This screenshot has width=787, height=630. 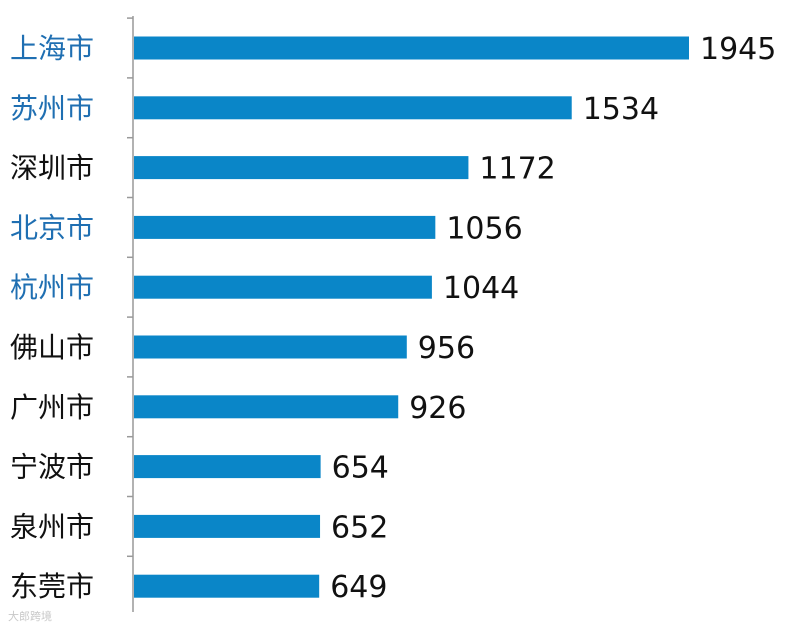 I want to click on watermark: 大郎跨境, so click(x=30, y=616).